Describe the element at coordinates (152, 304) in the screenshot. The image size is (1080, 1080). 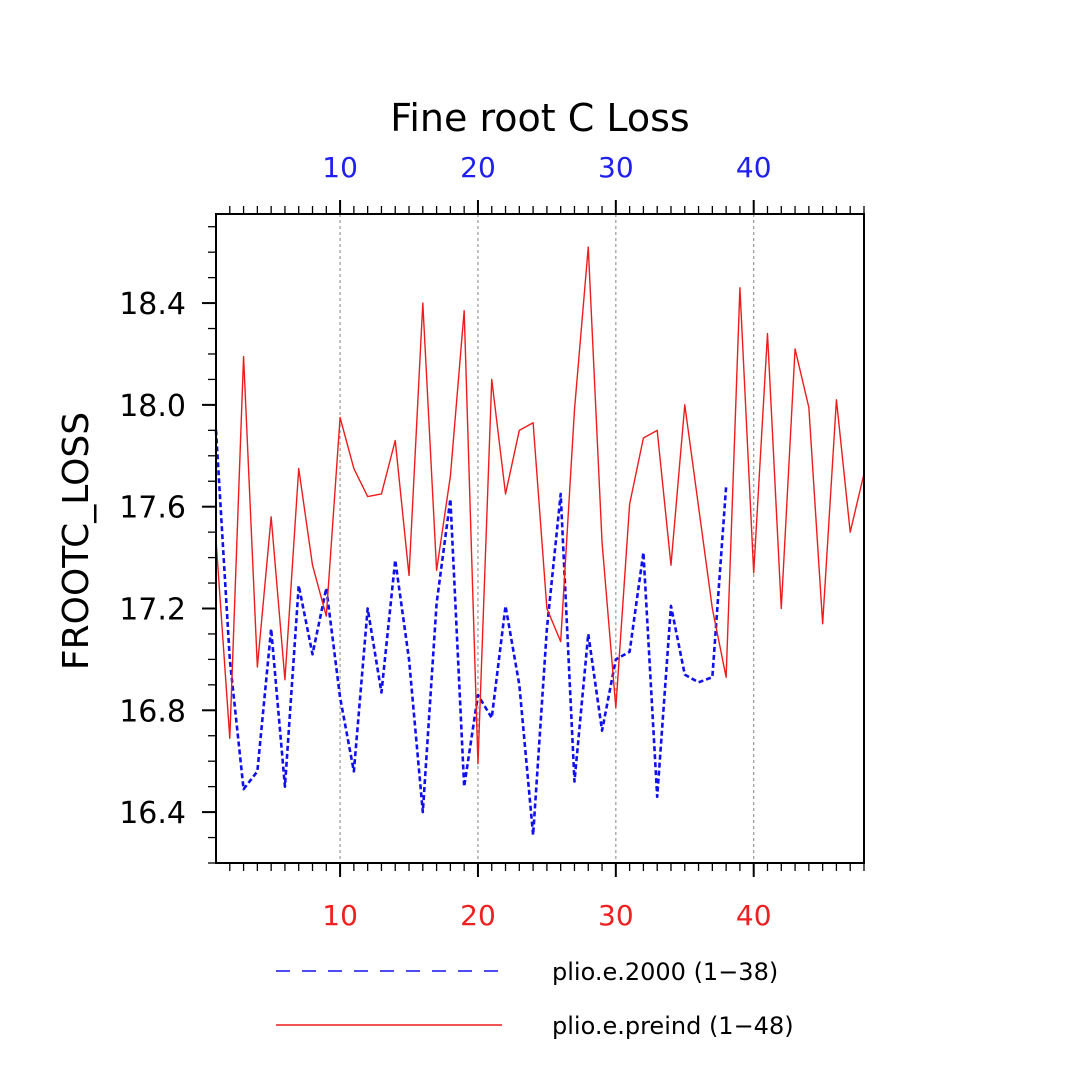
I see `y-tick-label: 18.4` at that location.